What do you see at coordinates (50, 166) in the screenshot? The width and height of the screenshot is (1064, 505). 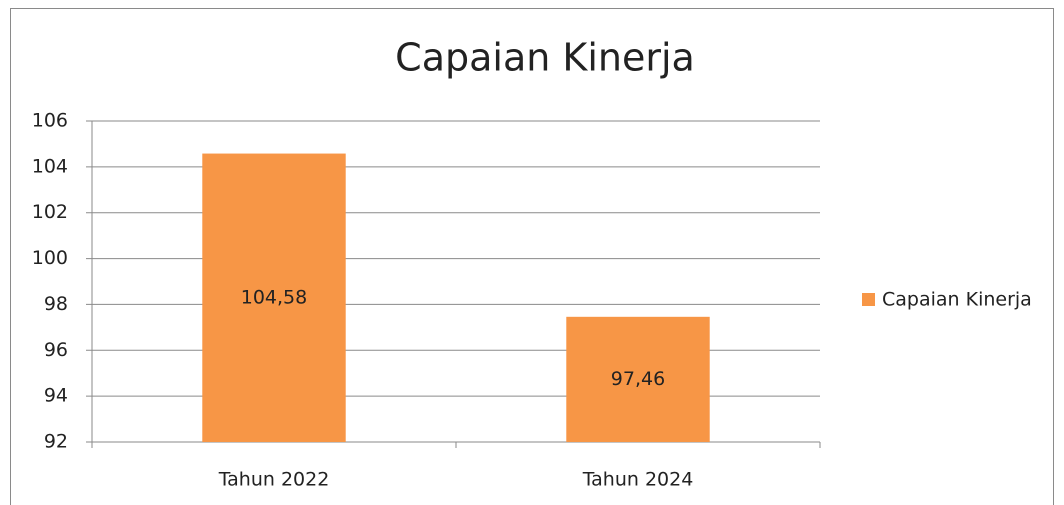 I see `y-tick-label: 104` at bounding box center [50, 166].